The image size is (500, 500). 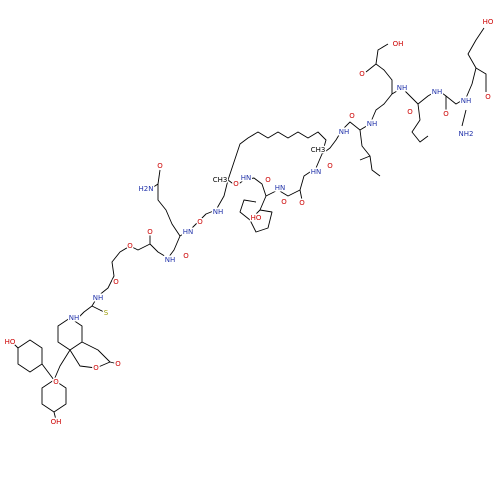 I want to click on atom-label: S, so click(x=106, y=313).